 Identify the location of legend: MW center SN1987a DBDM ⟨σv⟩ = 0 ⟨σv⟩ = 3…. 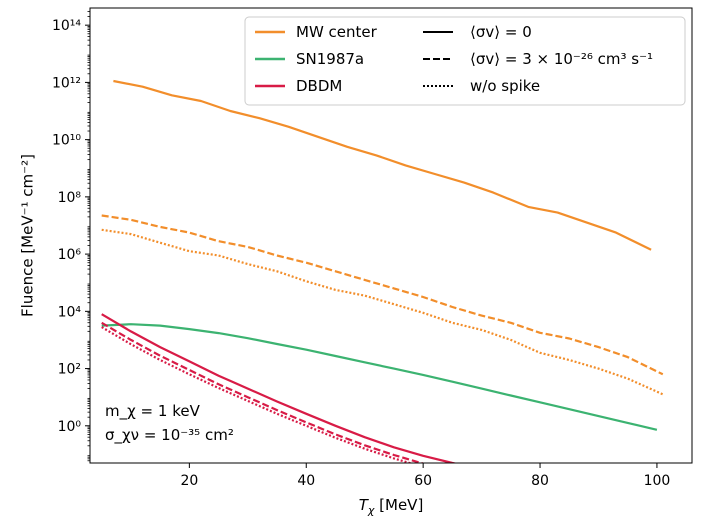
(465, 61).